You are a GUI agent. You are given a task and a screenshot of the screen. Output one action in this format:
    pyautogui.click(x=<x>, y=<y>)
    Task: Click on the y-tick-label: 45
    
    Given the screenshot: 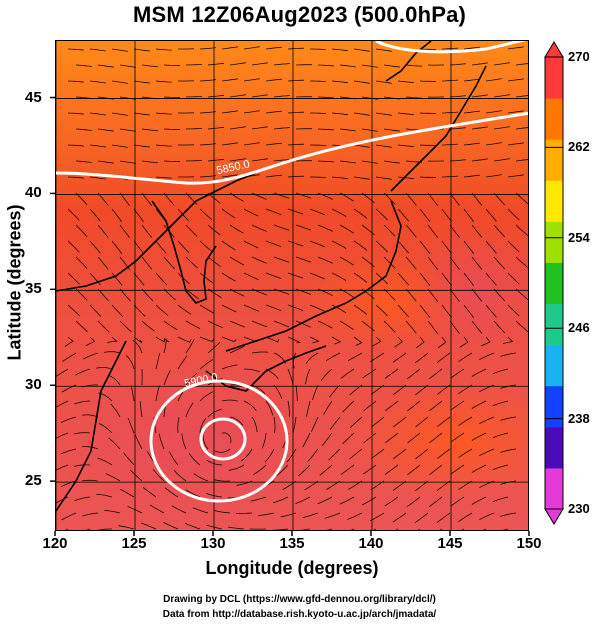 What is the action you would take?
    pyautogui.click(x=33, y=97)
    